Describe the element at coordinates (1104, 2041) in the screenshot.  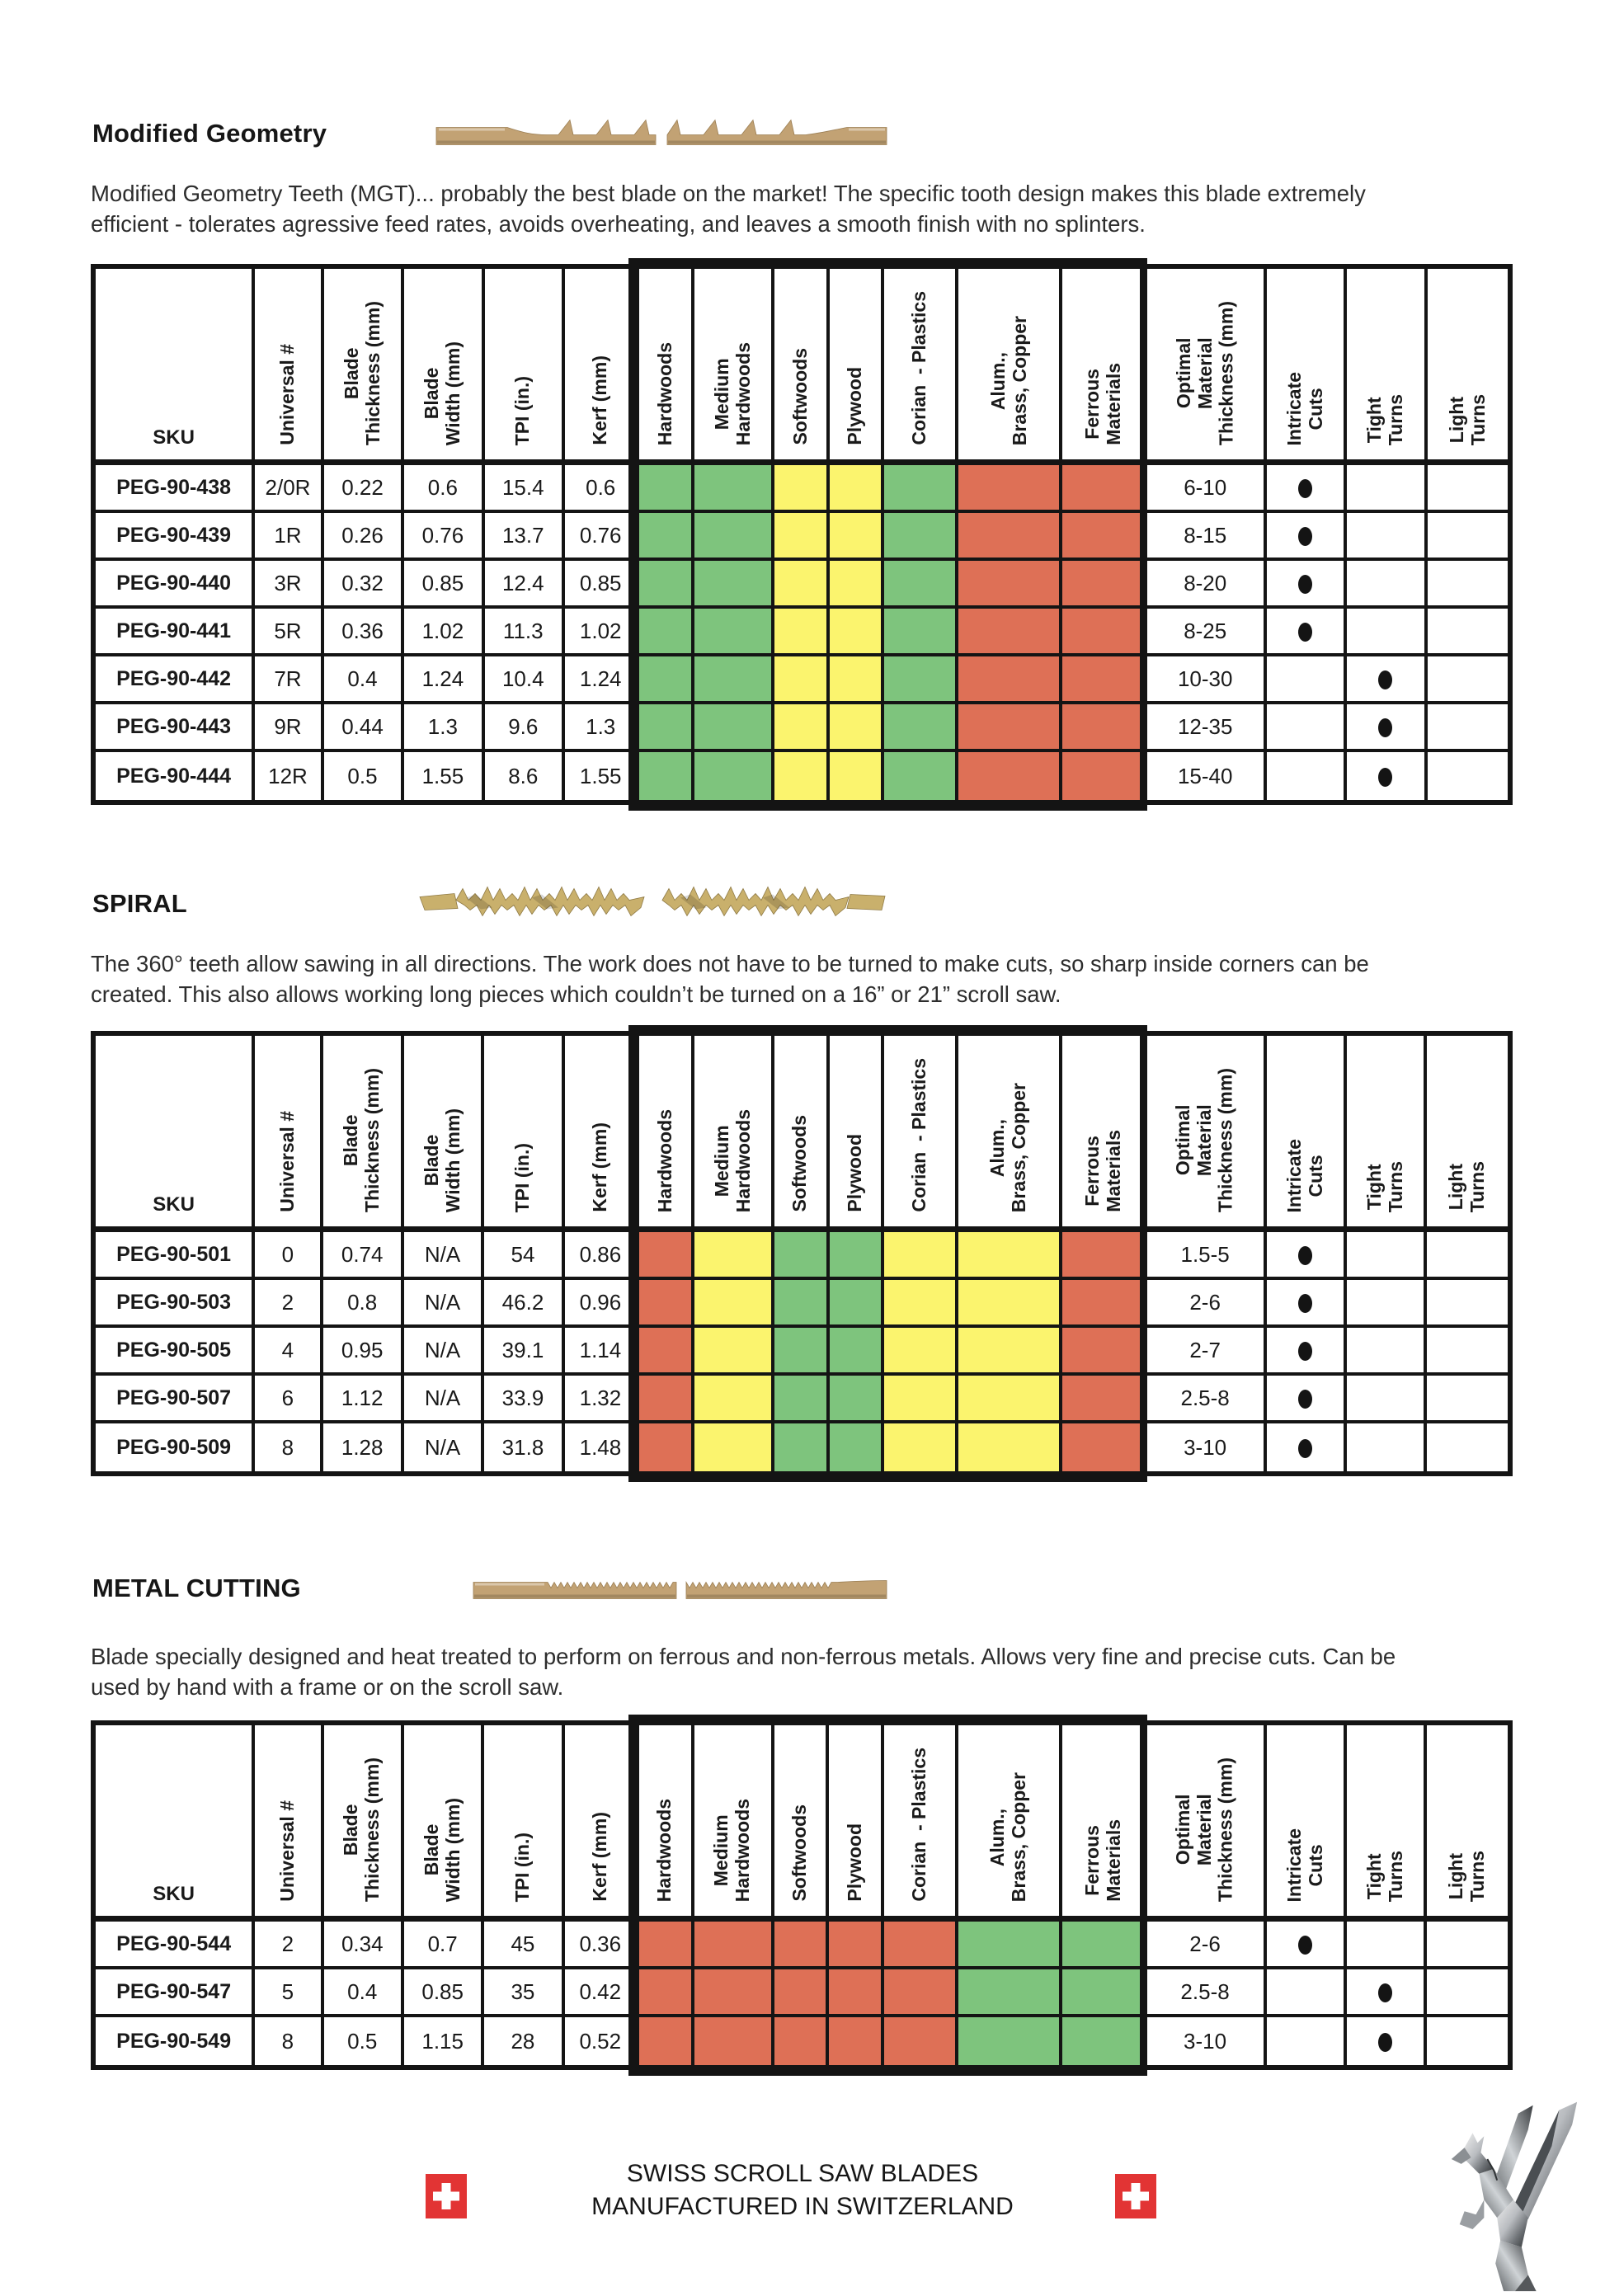
I see `material-cell-m6-green` at that location.